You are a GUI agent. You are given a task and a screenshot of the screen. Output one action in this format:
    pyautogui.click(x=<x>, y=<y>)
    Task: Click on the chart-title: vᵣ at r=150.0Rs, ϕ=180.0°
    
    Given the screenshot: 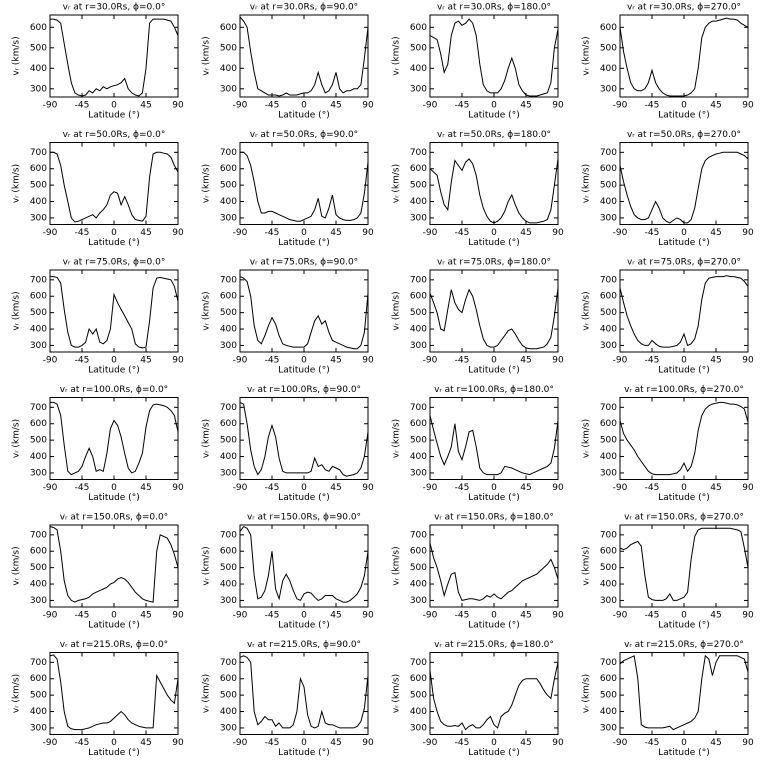 What is the action you would take?
    pyautogui.click(x=494, y=518)
    